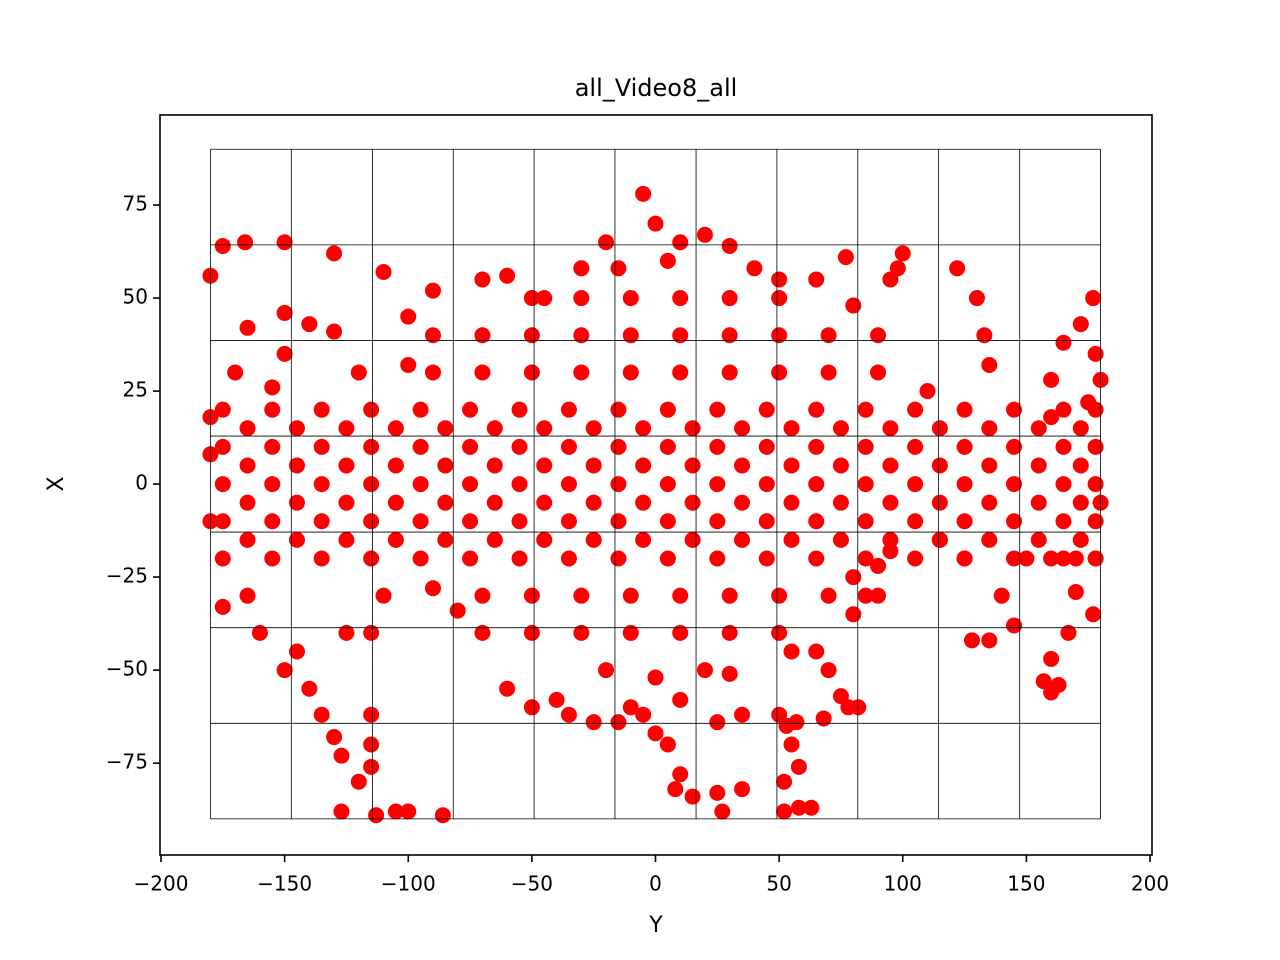  Describe the element at coordinates (655, 884) in the screenshot. I see `x-tick-label: 0` at that location.